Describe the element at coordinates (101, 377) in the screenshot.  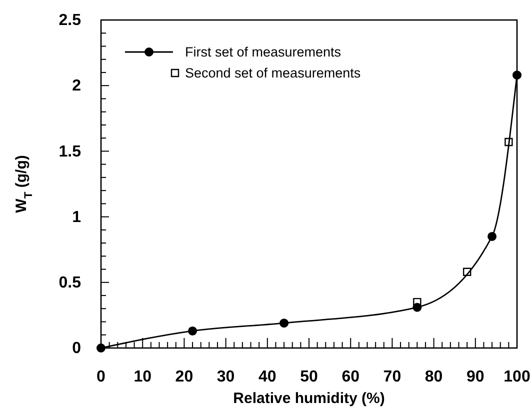
I see `x-tick-label: 0` at that location.